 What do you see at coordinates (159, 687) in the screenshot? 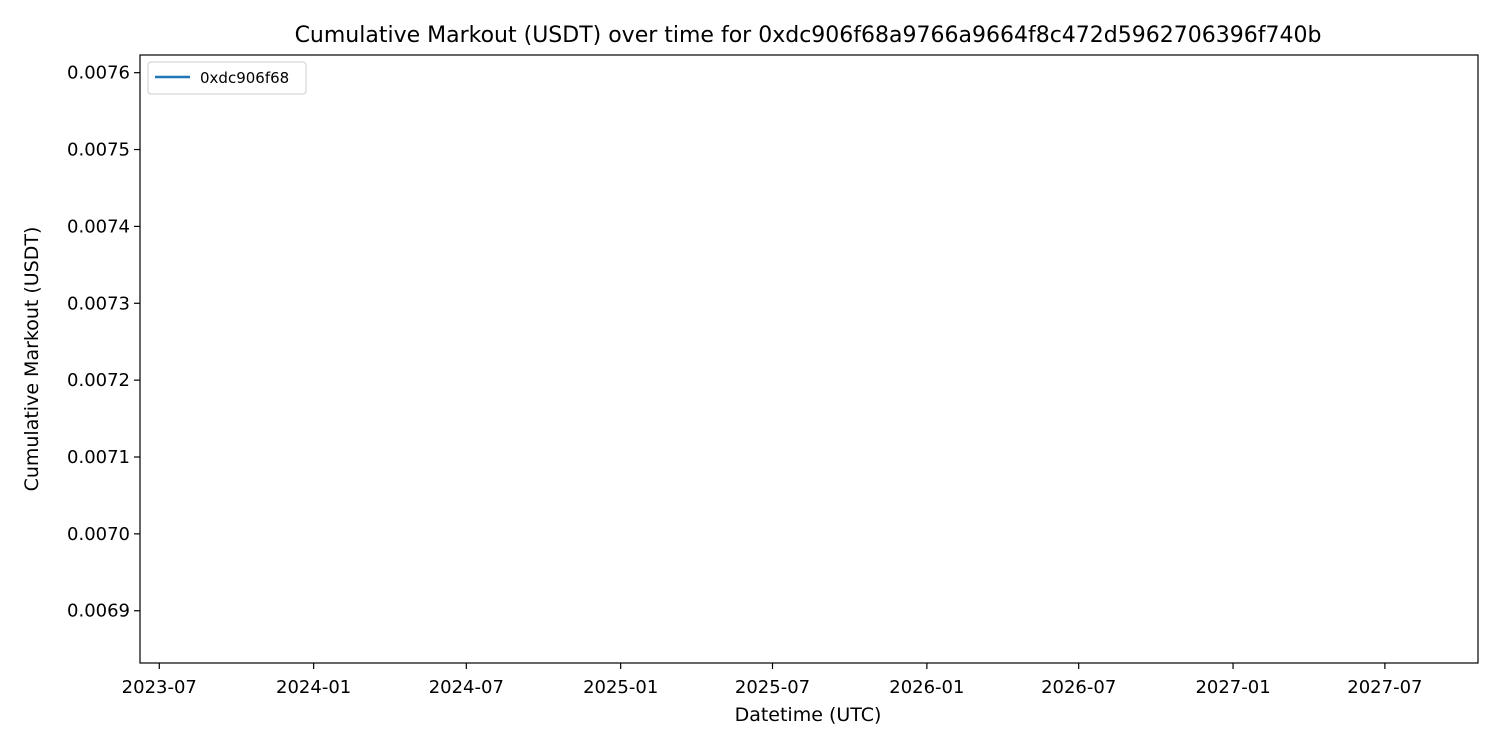
I see `x-tick-label: 2023-07` at bounding box center [159, 687].